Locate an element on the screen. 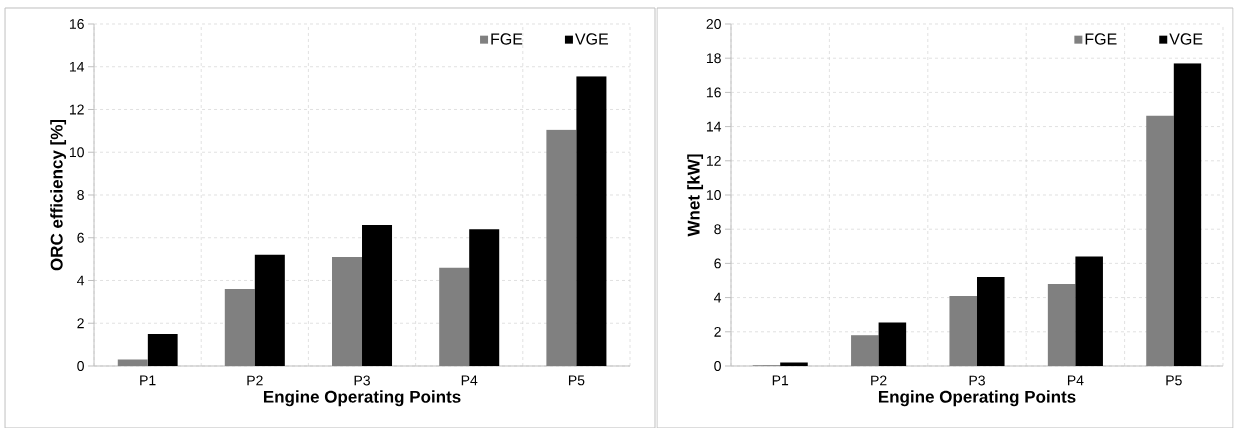  y-axis-title: ORC efficiency [%] is located at coordinates (58, 195).